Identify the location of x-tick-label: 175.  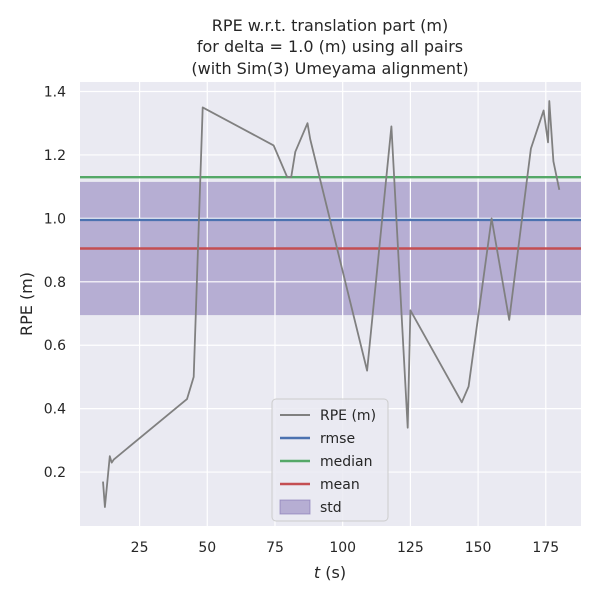
(545, 548).